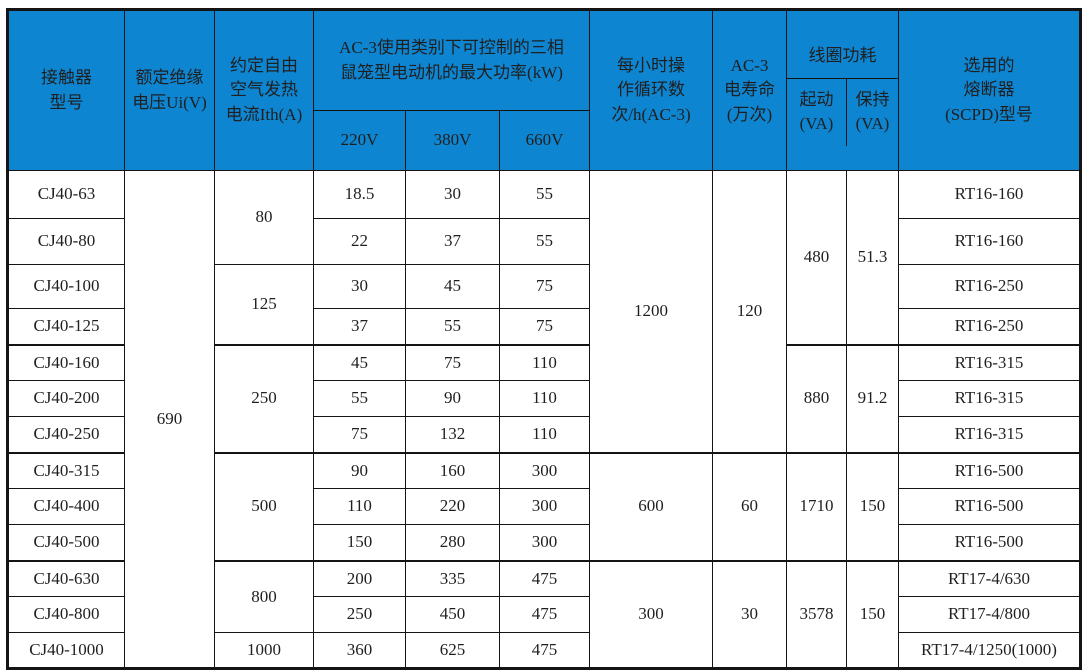  Describe the element at coordinates (359, 470) in the screenshot. I see `cell-p220: 90` at that location.